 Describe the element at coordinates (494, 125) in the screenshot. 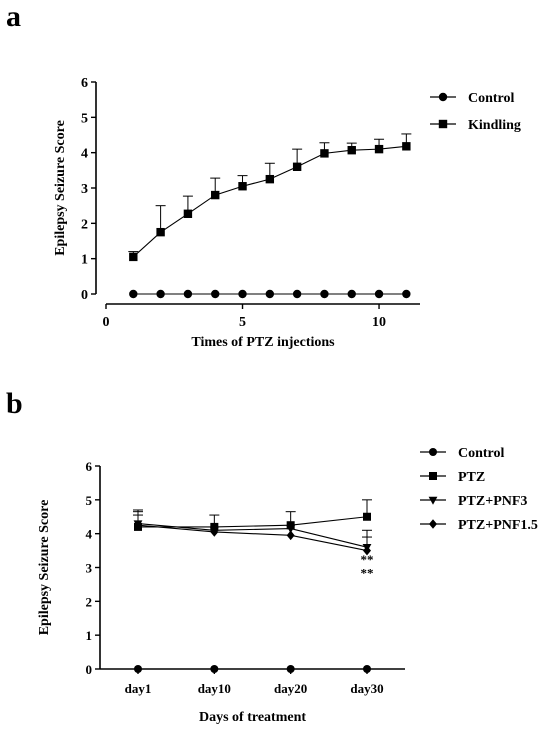

I see `legend-label: Kindling` at that location.